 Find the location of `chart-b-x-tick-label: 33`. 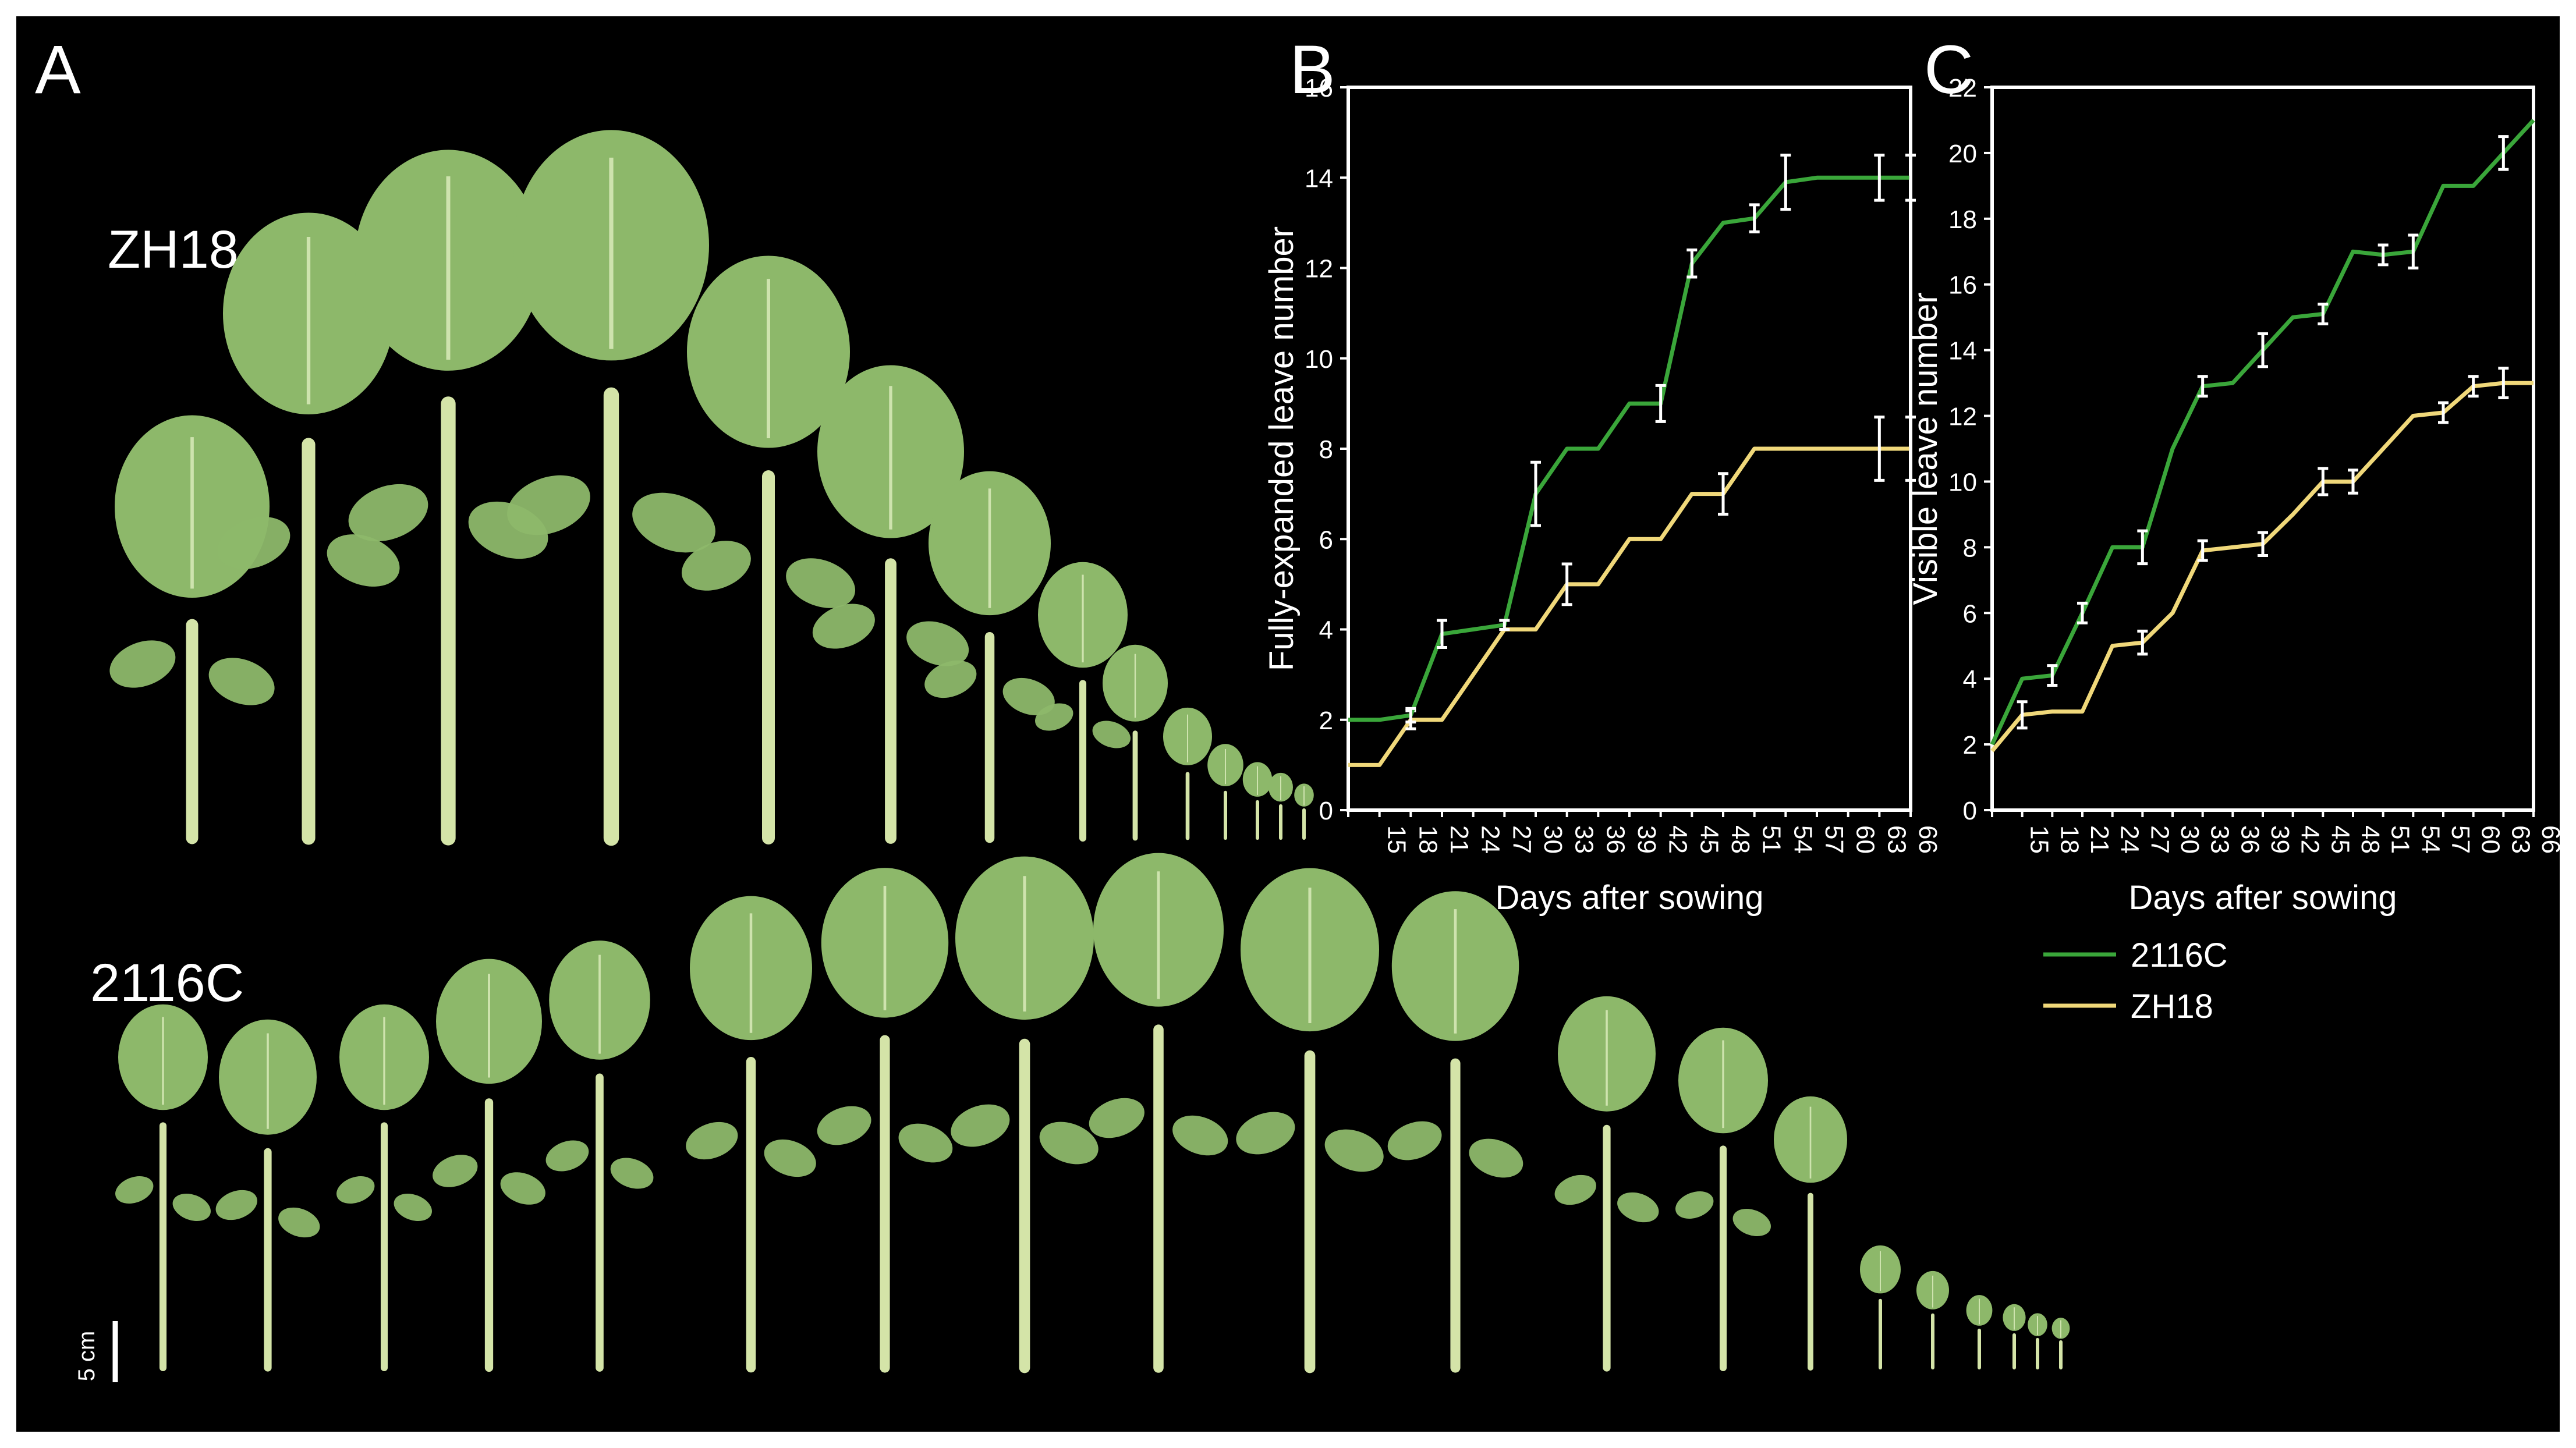

chart-b-x-tick-label: 33 is located at coordinates (1584, 839).